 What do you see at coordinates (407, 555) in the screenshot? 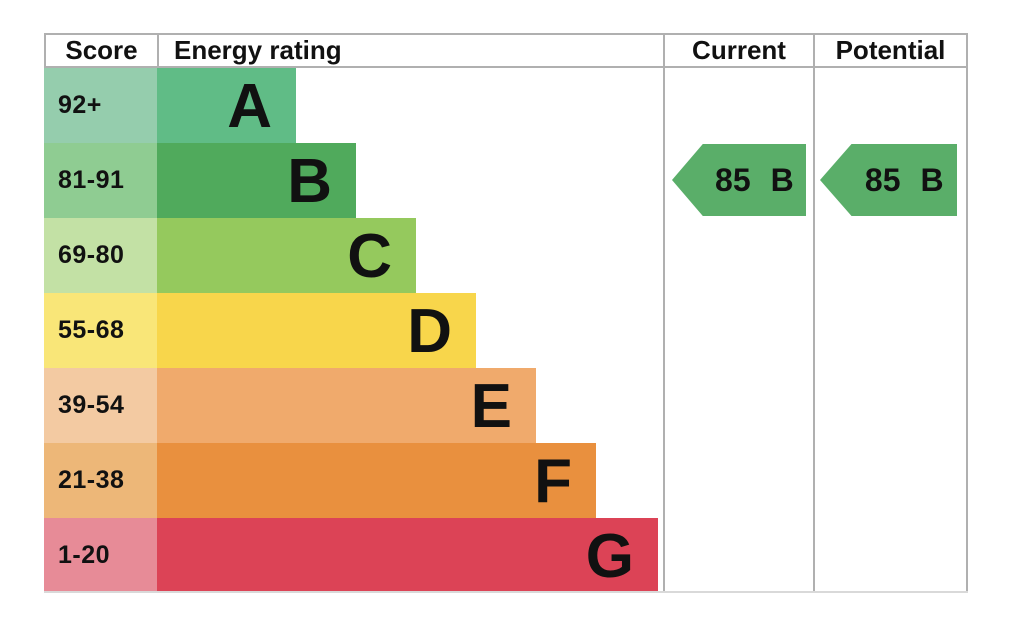
I see `rating-bar-g: G` at bounding box center [407, 555].